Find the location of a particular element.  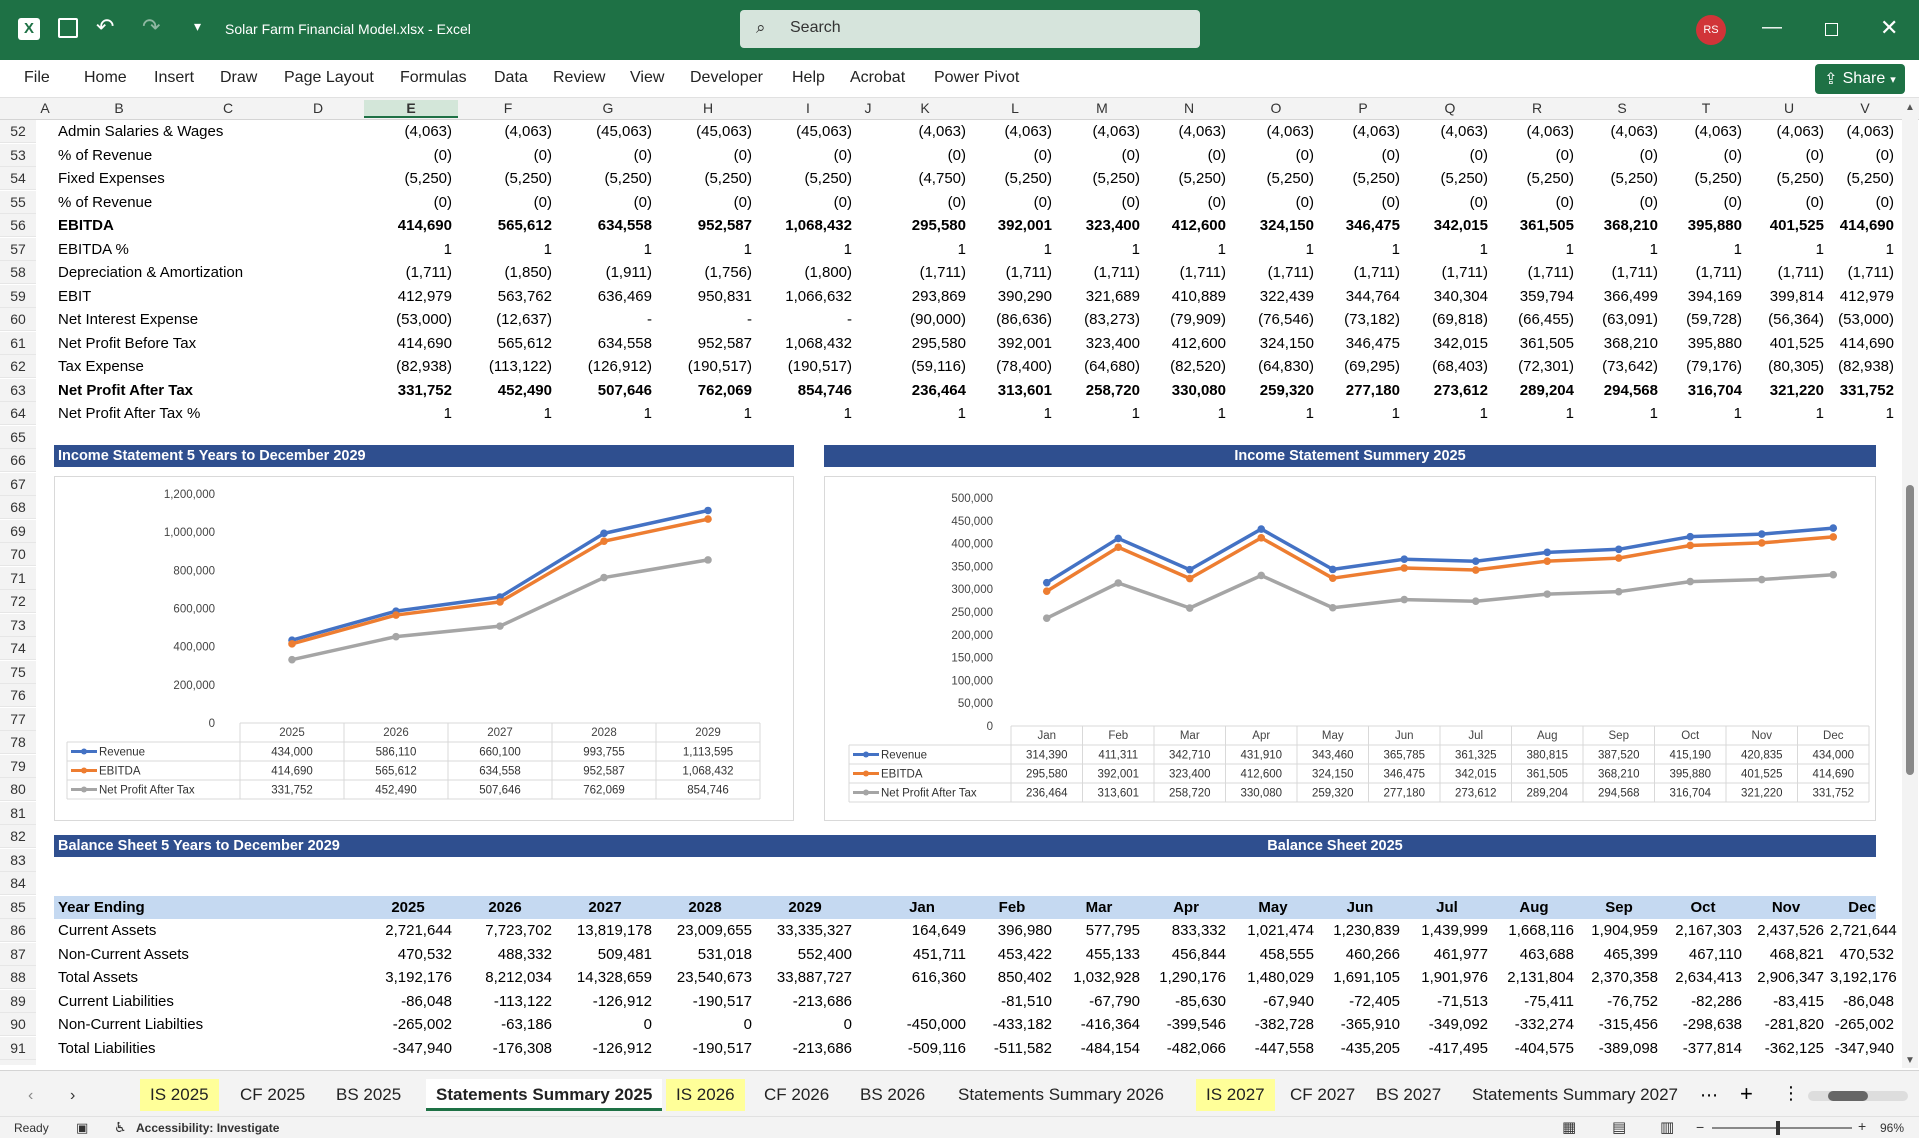

cell-value: (1,711) is located at coordinates (1028, 272).